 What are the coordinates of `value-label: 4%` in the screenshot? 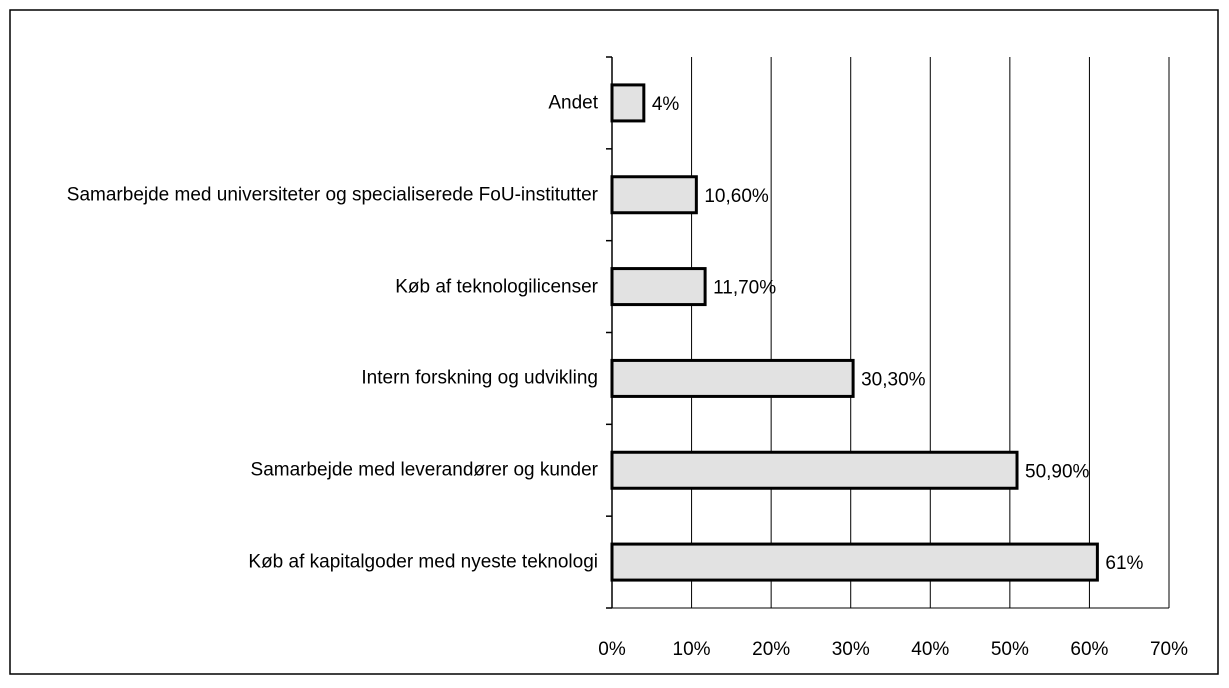 It's located at (666, 104).